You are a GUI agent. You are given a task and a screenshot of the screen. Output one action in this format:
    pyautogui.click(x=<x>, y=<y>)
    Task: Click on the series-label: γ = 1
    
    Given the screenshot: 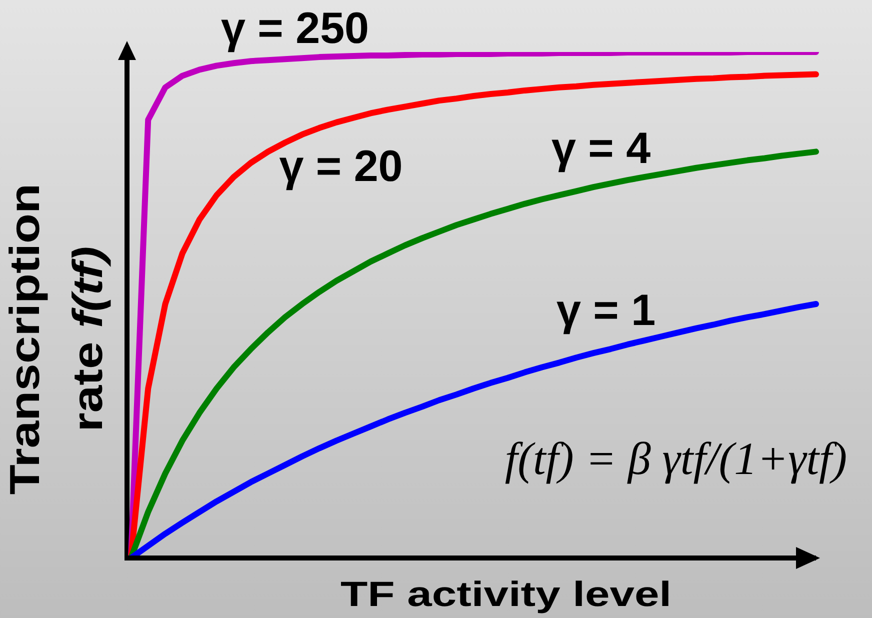 What is the action you would take?
    pyautogui.click(x=606, y=310)
    